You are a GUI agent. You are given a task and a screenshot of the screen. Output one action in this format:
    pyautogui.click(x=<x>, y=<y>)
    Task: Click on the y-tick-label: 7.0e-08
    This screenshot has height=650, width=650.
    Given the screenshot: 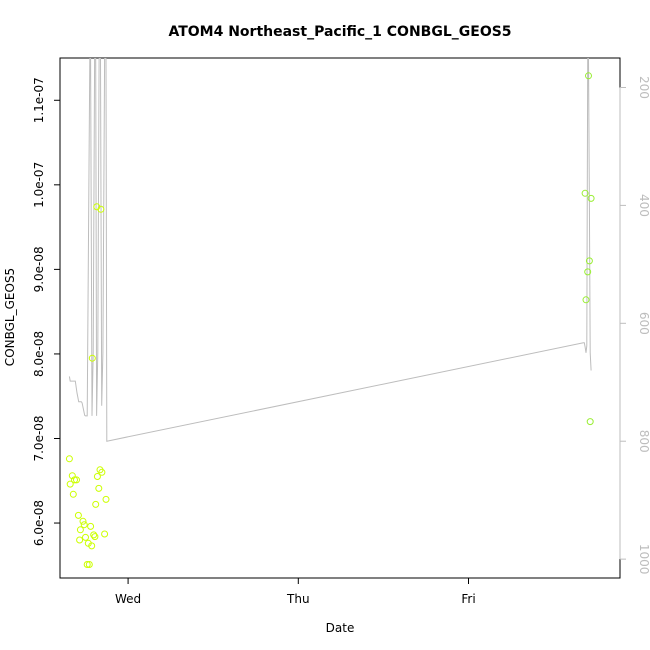 What is the action you would take?
    pyautogui.click(x=39, y=438)
    